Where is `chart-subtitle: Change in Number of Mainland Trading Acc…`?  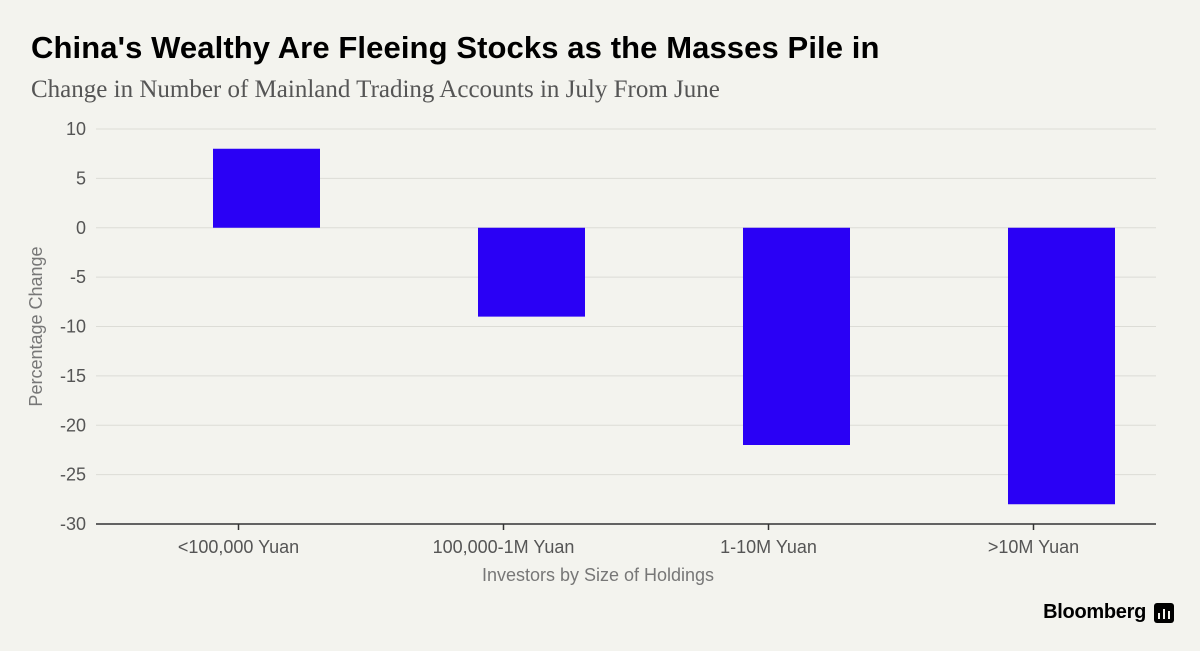 chart-subtitle: Change in Number of Mainland Trading Acc… is located at coordinates (375, 89).